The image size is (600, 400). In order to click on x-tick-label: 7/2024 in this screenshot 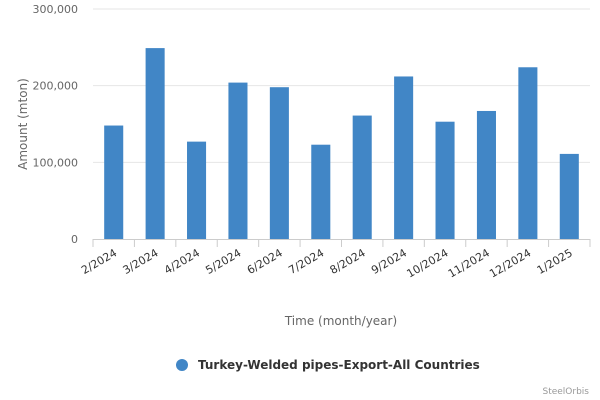, I will do `click(306, 261)`.